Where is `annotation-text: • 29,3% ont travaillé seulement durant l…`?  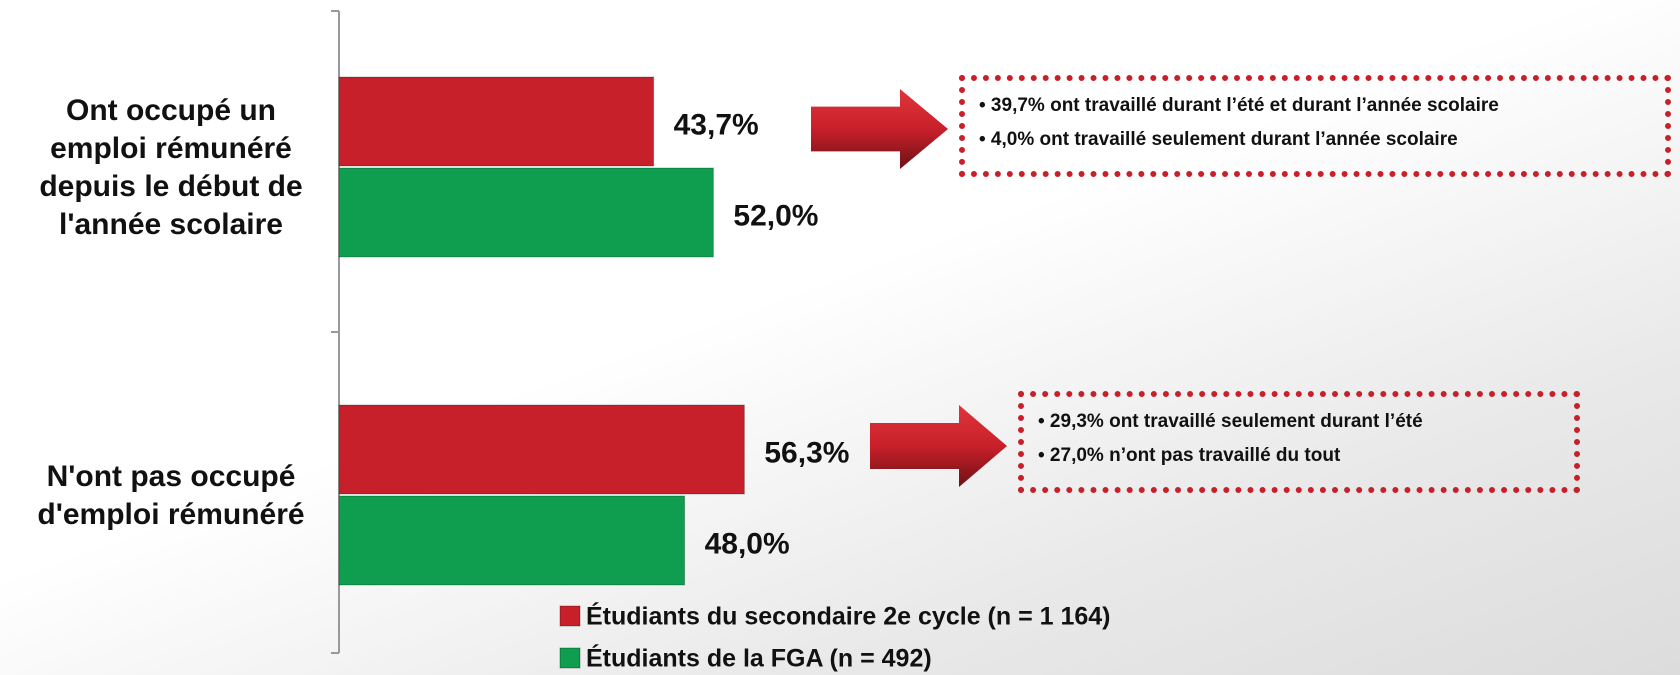 annotation-text: • 29,3% ont travaillé seulement durant l… is located at coordinates (1230, 421).